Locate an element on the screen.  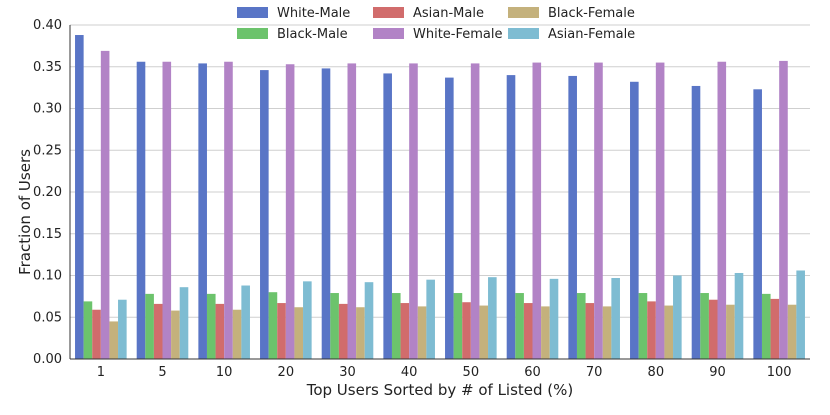
y-tick-label: 0.05 is located at coordinates (47, 317).